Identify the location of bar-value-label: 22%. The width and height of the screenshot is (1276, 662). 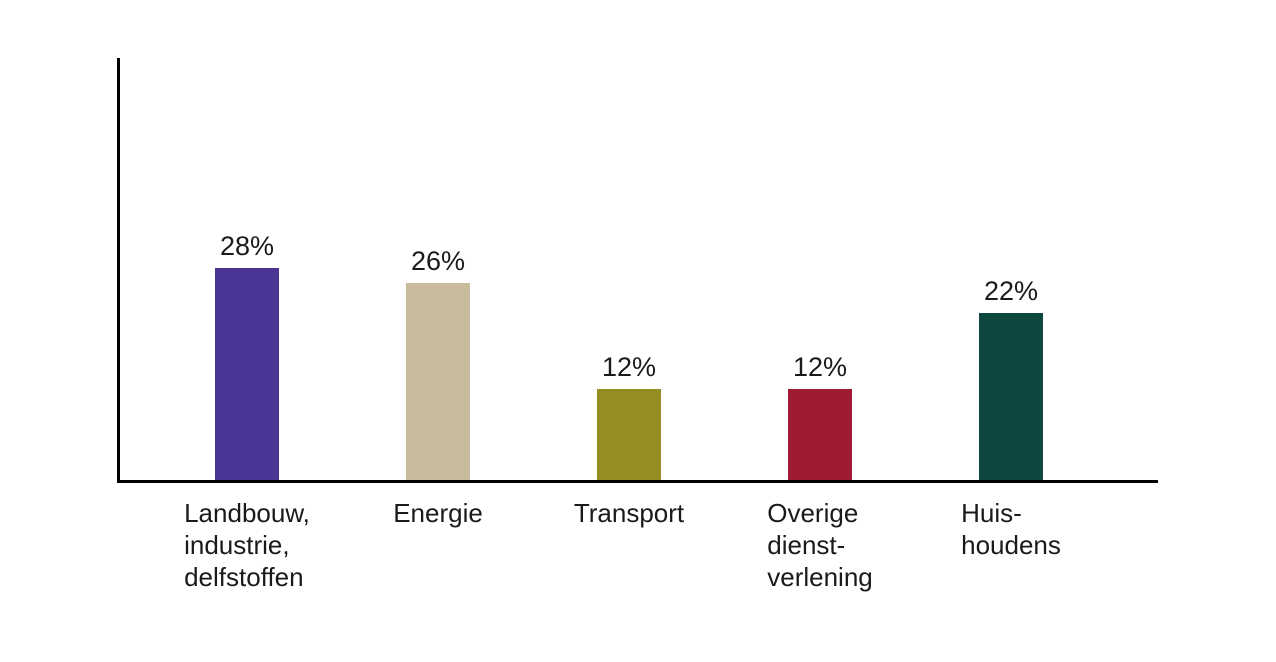
(1011, 291).